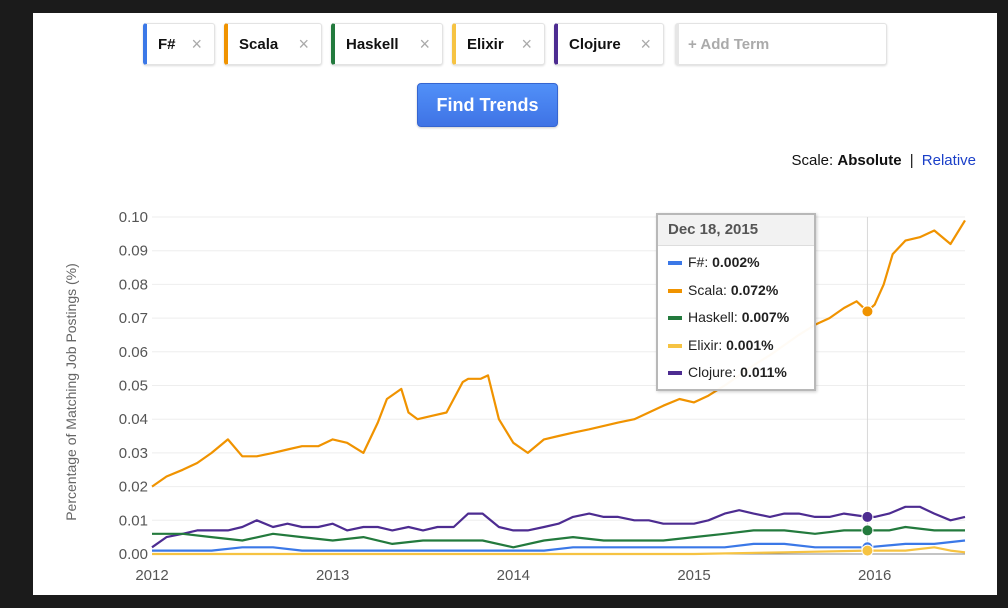  I want to click on term-chip-label: Clojure, so click(595, 44).